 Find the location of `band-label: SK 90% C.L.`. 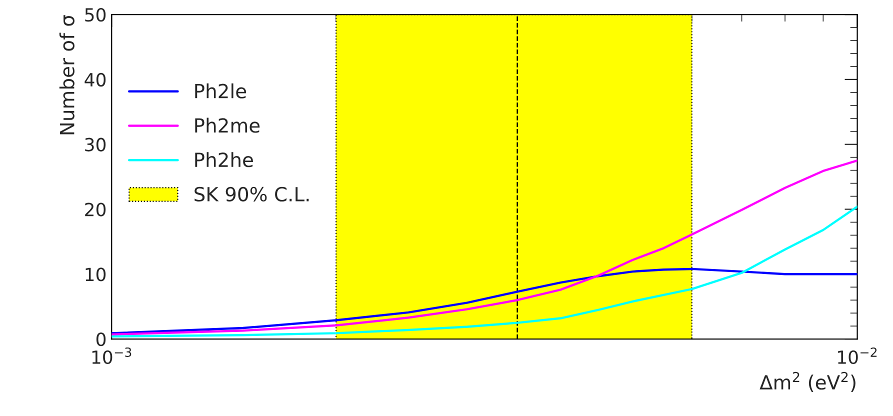

band-label: SK 90% C.L. is located at coordinates (251, 194).